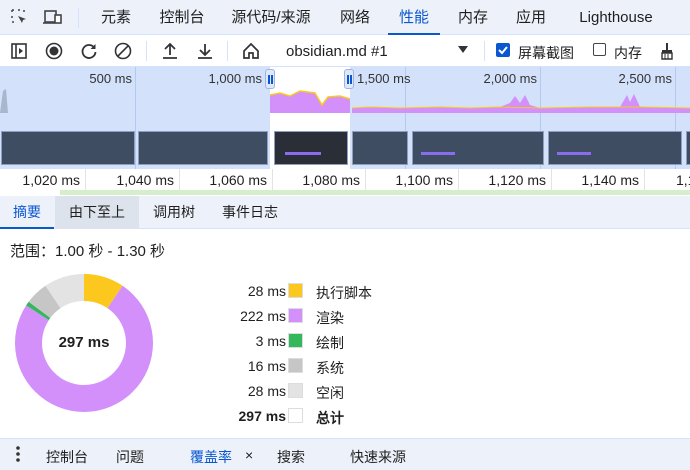 This screenshot has width=690, height=470. What do you see at coordinates (345, 101) in the screenshot?
I see `cpu-activity-chart` at bounding box center [345, 101].